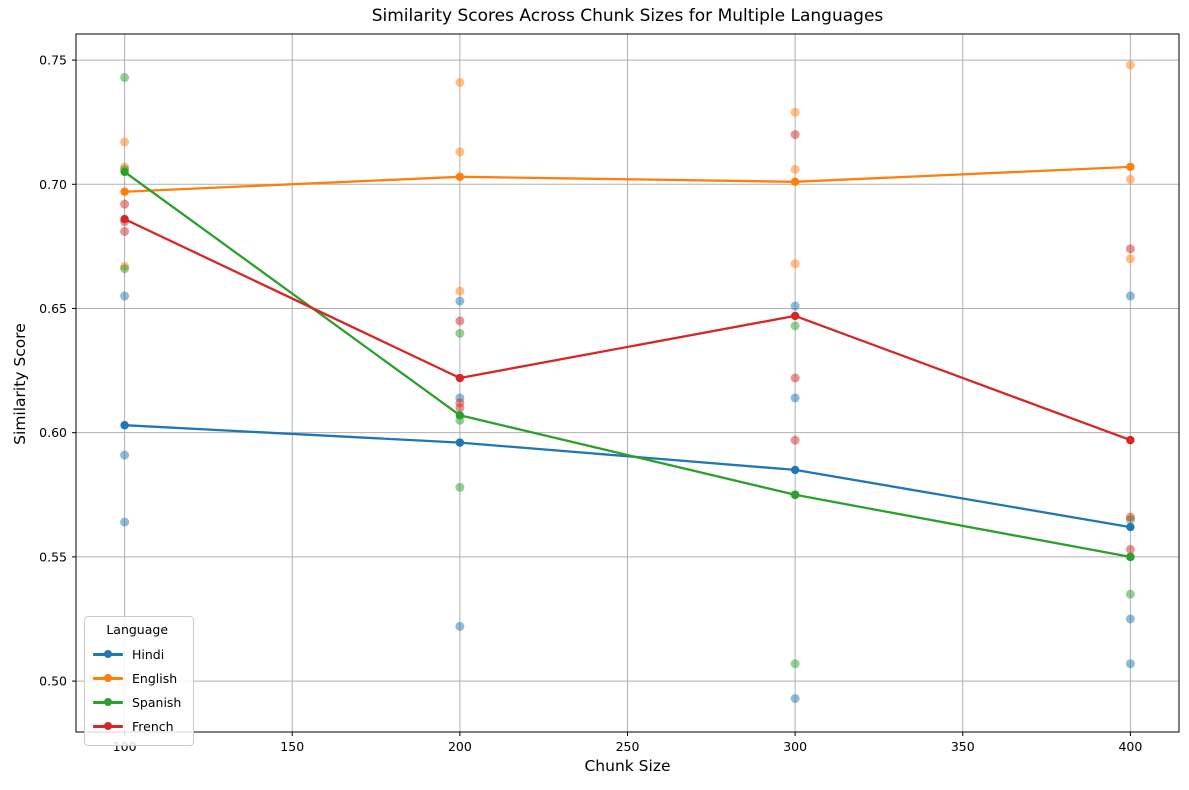 The width and height of the screenshot is (1189, 790). I want to click on y-tick-label: 0.55, so click(53, 556).